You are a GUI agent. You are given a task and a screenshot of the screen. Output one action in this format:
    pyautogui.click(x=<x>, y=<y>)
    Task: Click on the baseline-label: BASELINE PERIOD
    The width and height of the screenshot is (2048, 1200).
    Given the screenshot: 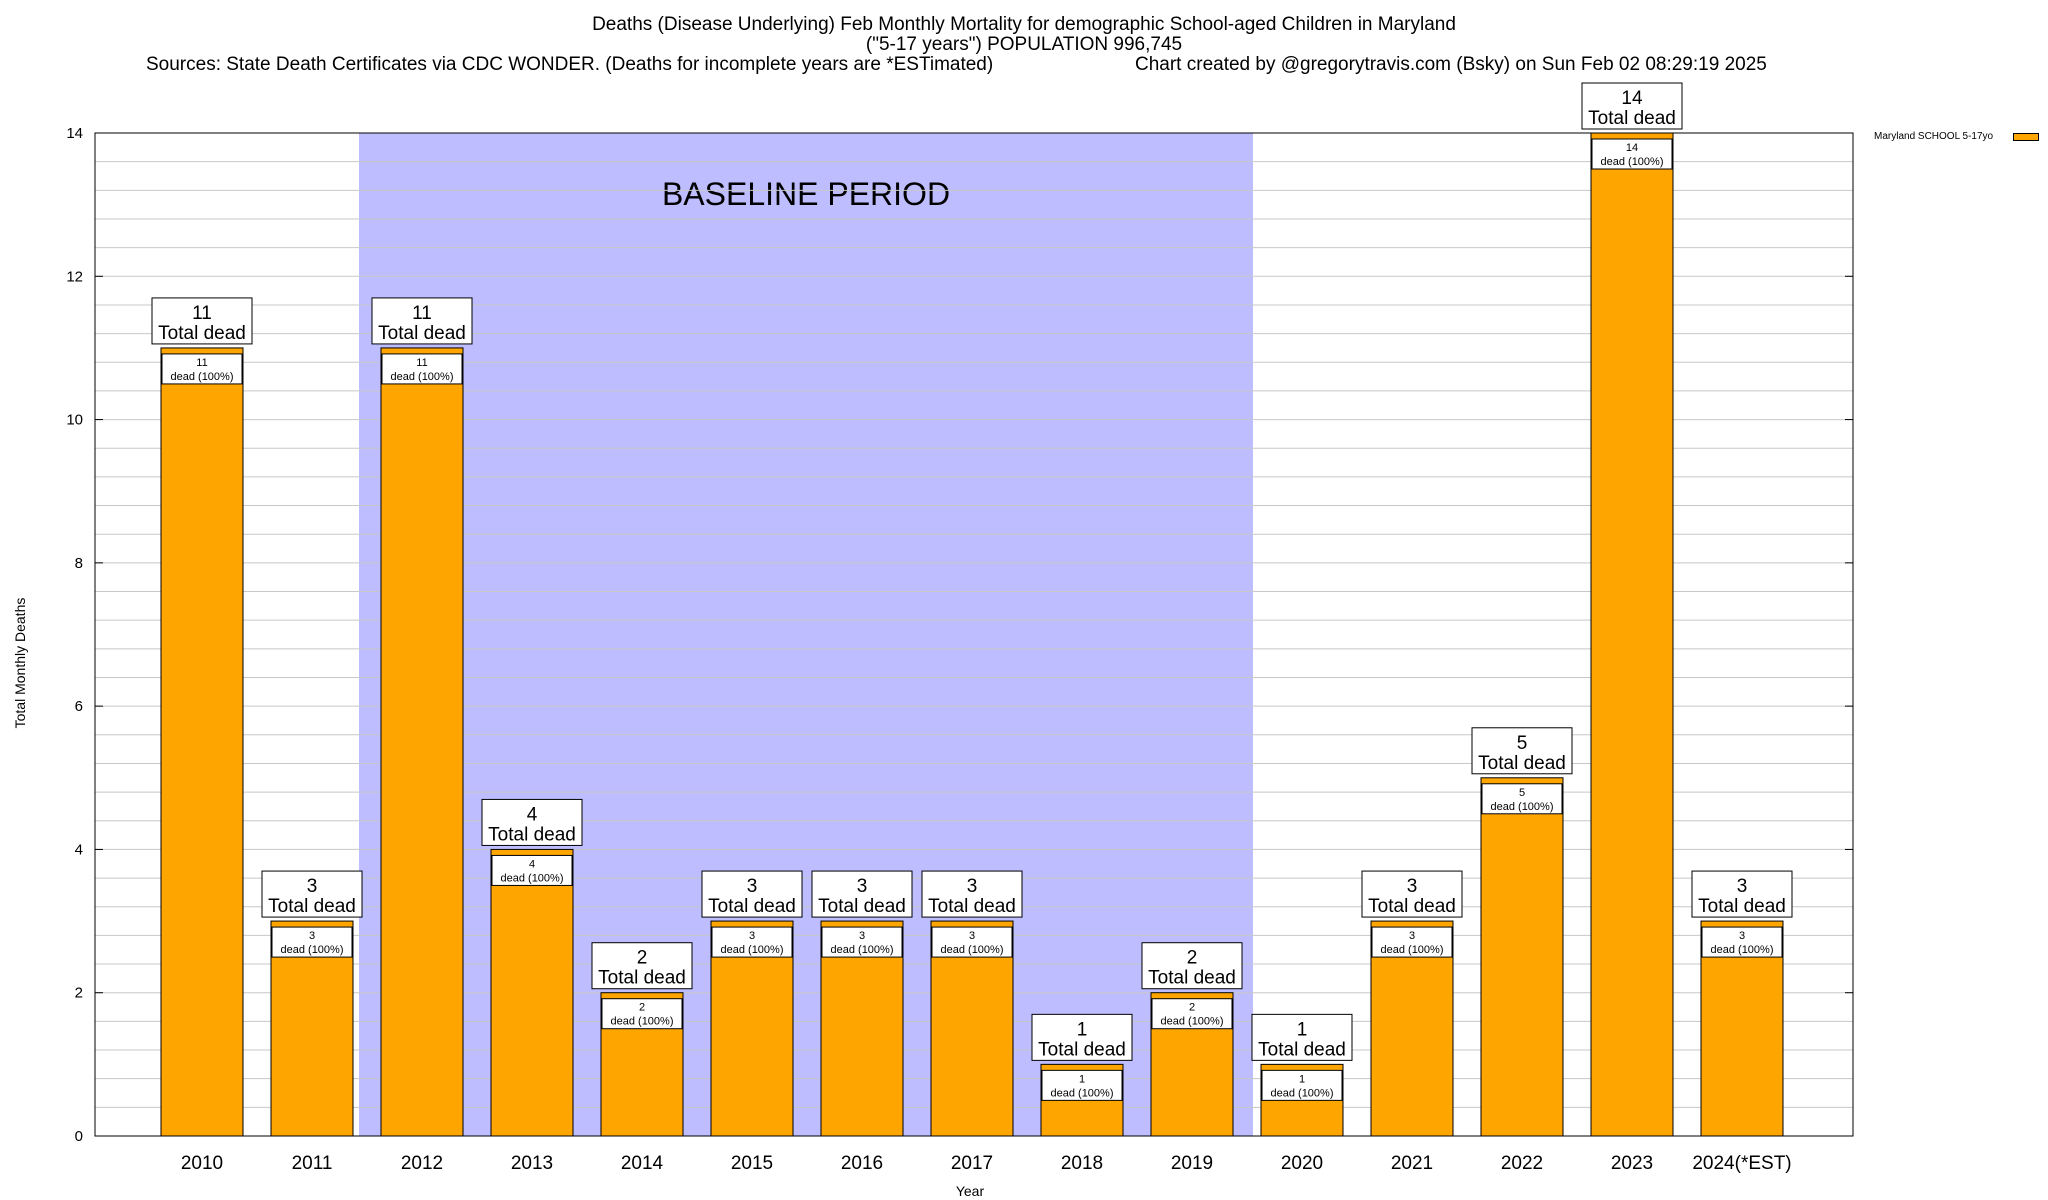 What is the action you would take?
    pyautogui.click(x=806, y=194)
    